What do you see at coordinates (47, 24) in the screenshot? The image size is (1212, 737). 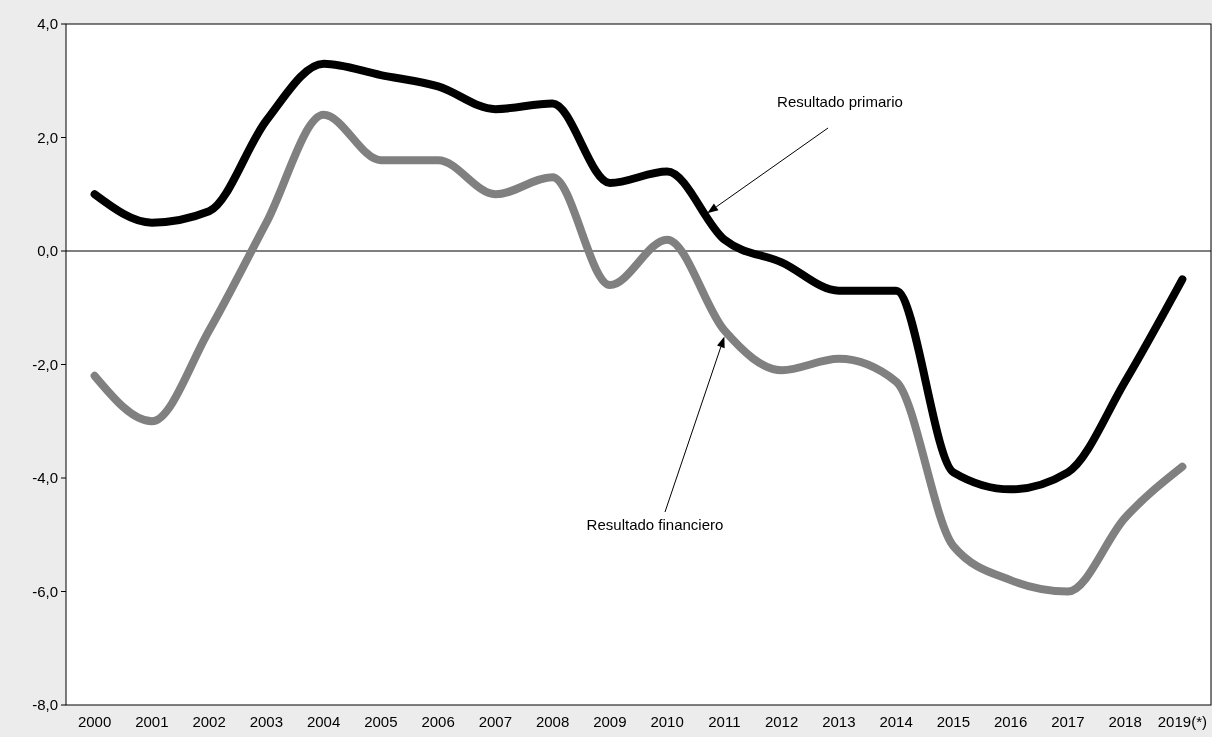 I see `y-tick-label: 4,0` at bounding box center [47, 24].